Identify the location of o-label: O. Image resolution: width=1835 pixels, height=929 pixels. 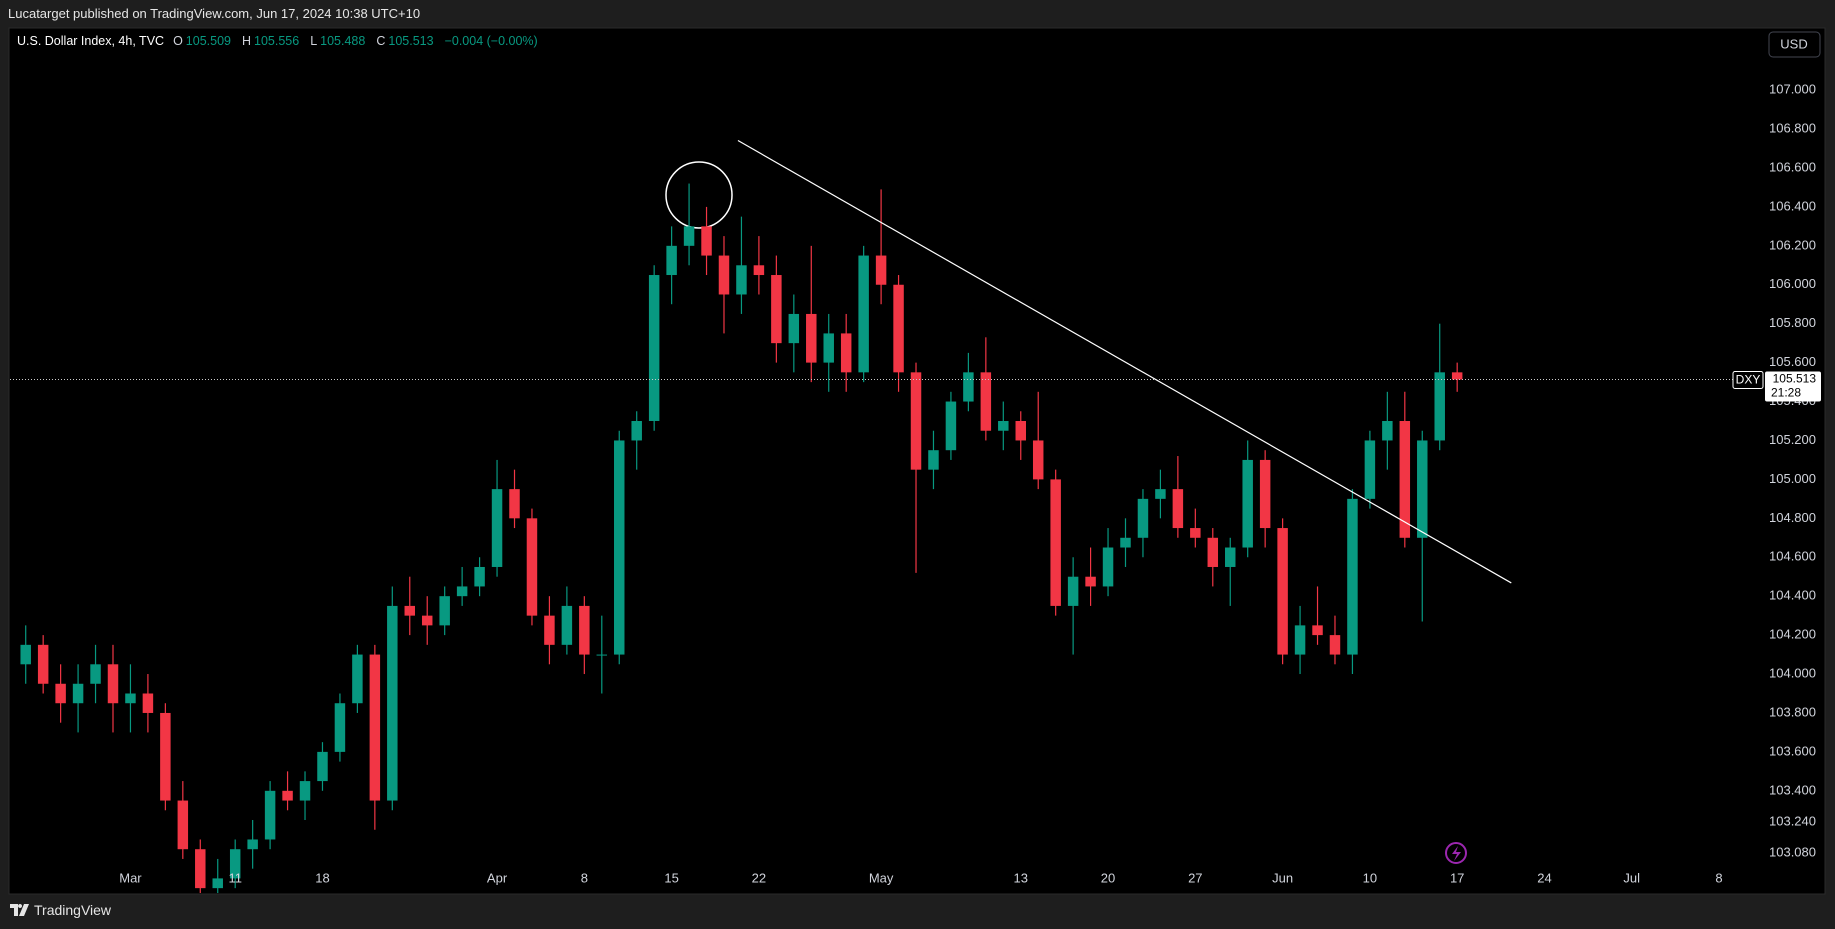
(178, 41).